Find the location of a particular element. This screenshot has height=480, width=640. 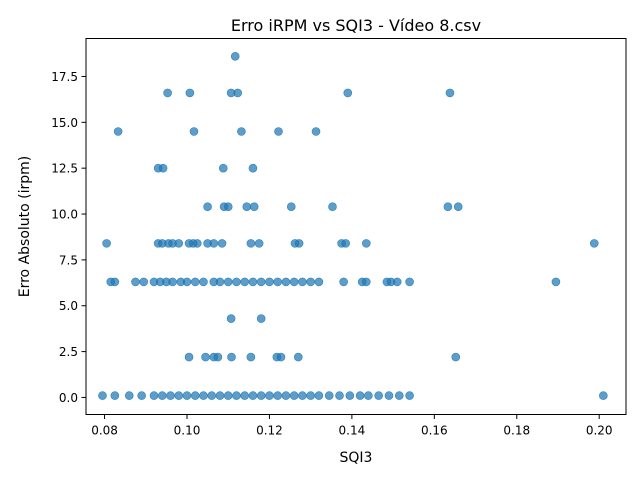

x-axis-label: SQI3 is located at coordinates (356, 458).